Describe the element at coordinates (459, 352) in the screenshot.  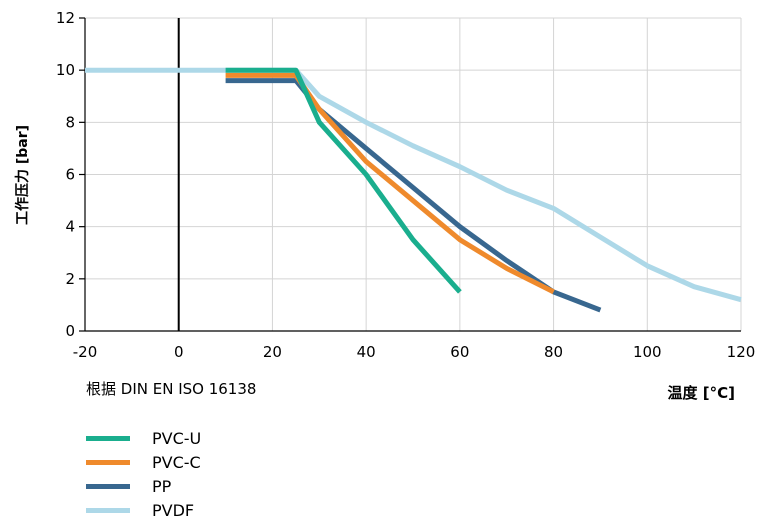
I see `x-tick-label: 60` at that location.